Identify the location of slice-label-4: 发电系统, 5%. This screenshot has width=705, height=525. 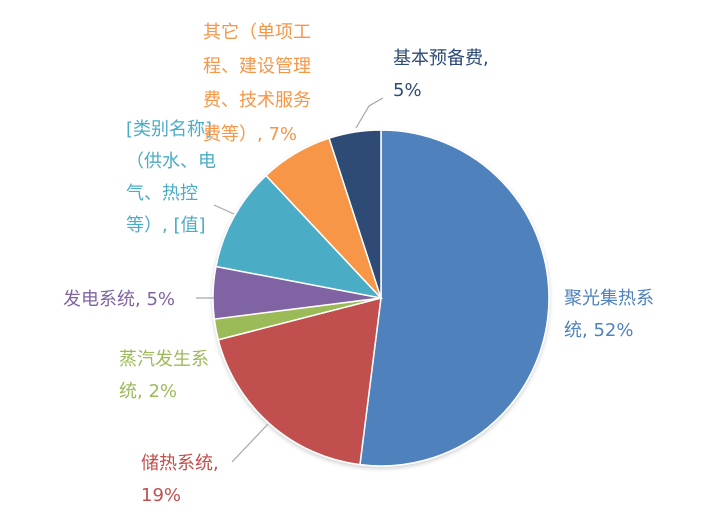
(119, 299).